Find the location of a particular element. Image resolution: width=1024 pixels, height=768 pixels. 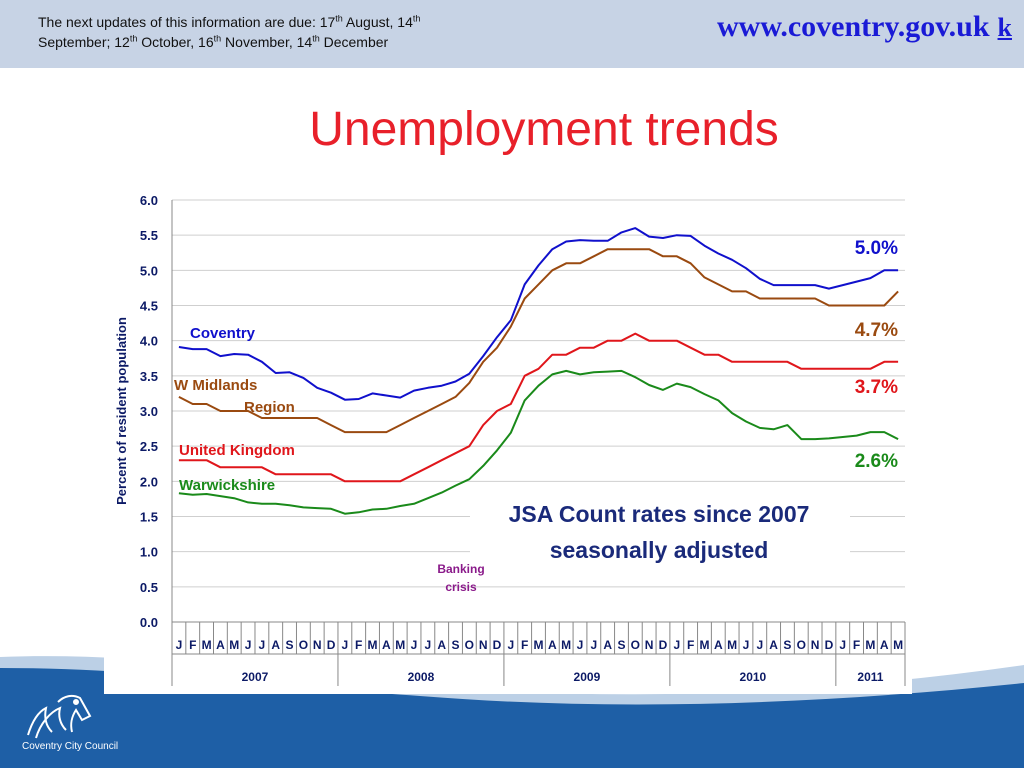

y-tick-label: 4.5 is located at coordinates (149, 306).